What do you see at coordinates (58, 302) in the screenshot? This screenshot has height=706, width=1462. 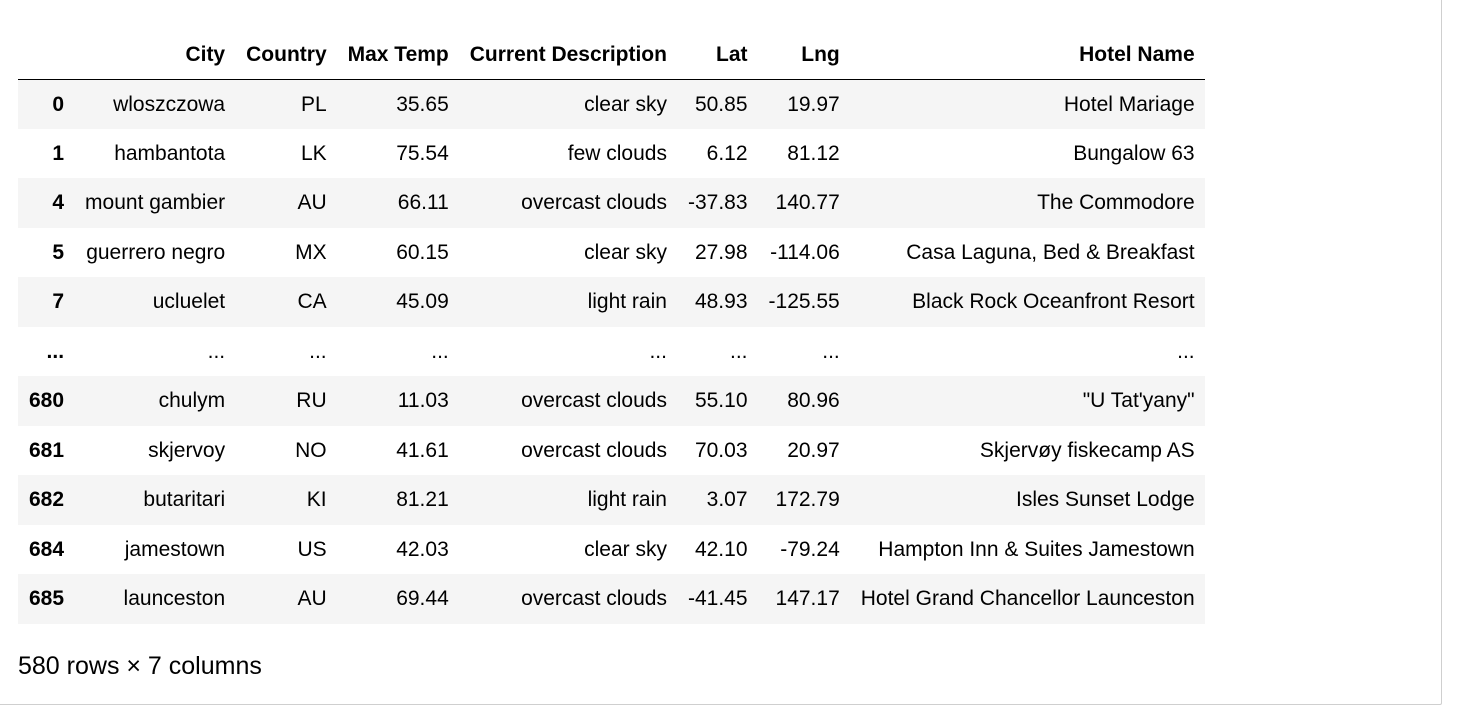 I see `row-index: 7` at bounding box center [58, 302].